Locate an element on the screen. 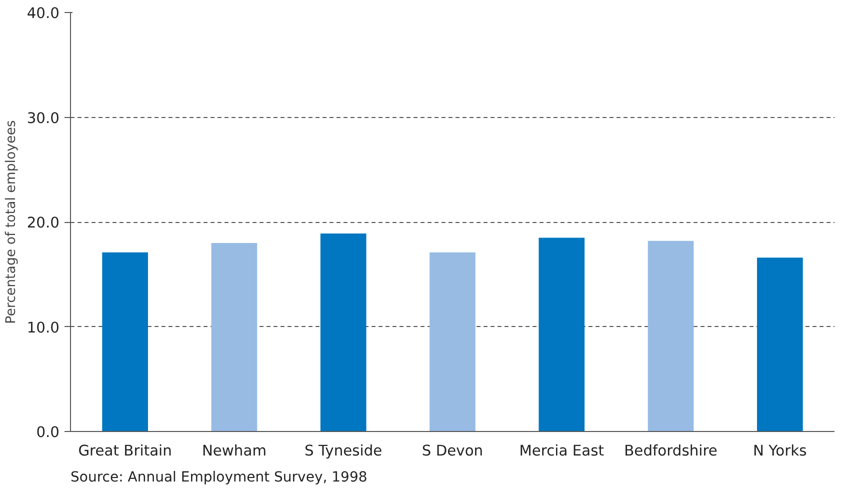 Image resolution: width=842 pixels, height=490 pixels. y-tick-label: 30.0 is located at coordinates (43, 118).